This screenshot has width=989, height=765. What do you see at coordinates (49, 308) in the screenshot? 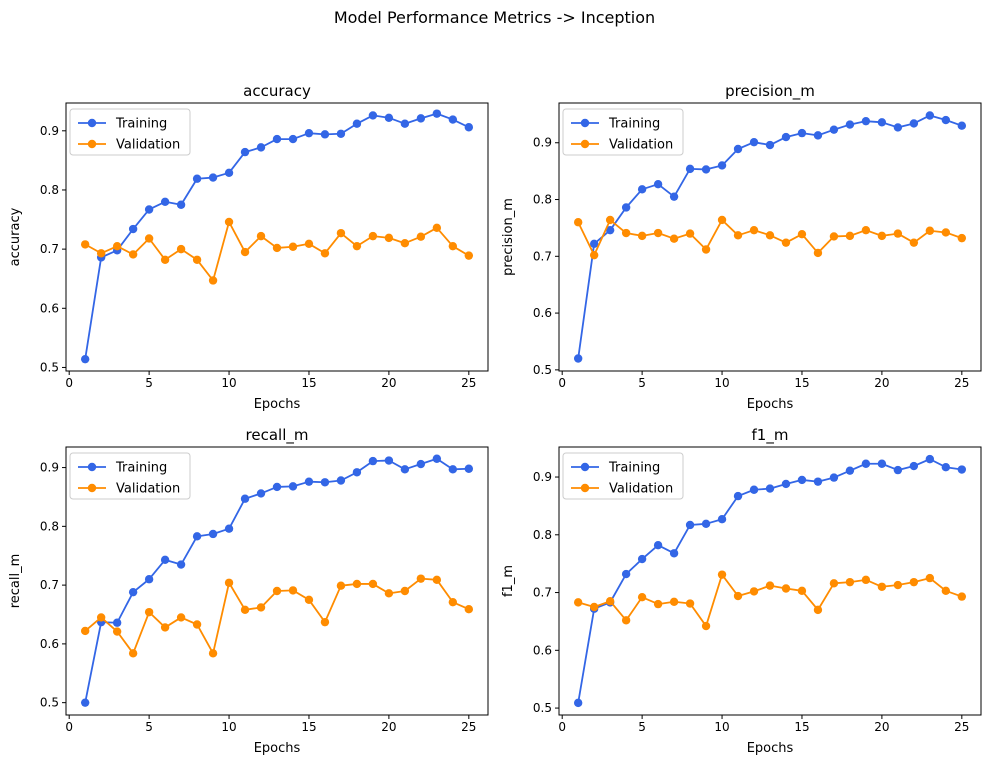
I see `y-tick-label: 0.6` at bounding box center [49, 308].